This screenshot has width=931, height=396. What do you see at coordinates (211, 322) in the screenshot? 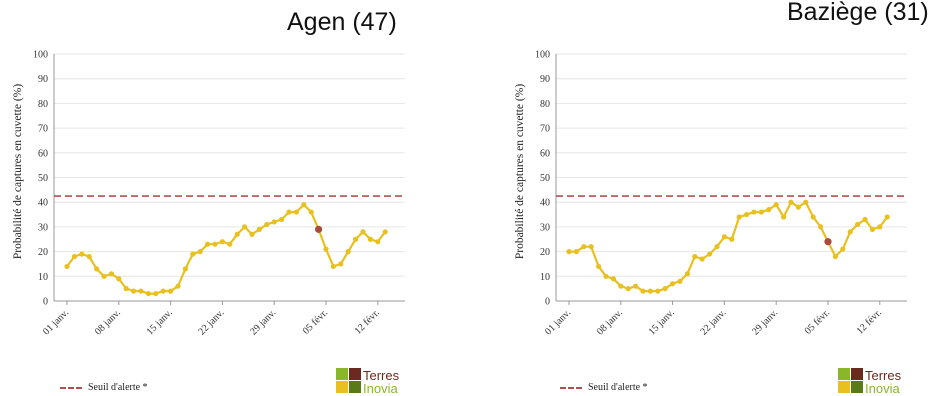
I see `x-tick-label: 22 janv.` at bounding box center [211, 322].